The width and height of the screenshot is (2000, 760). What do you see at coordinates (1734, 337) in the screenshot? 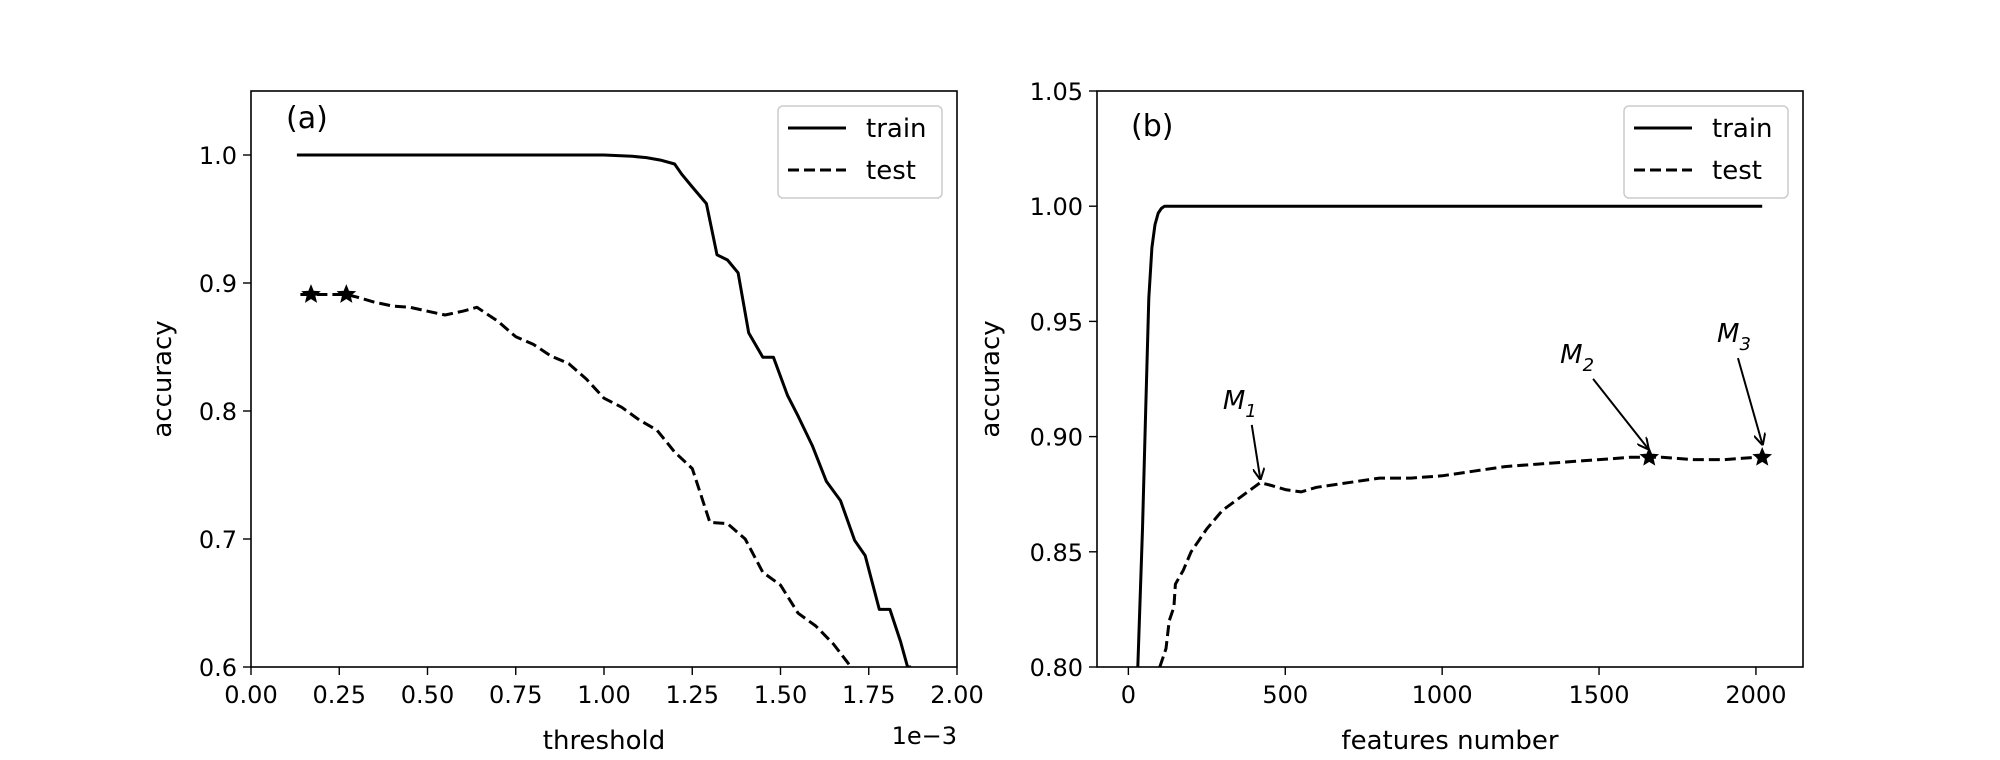
I see `annotation-m3-label: M3` at bounding box center [1734, 337].